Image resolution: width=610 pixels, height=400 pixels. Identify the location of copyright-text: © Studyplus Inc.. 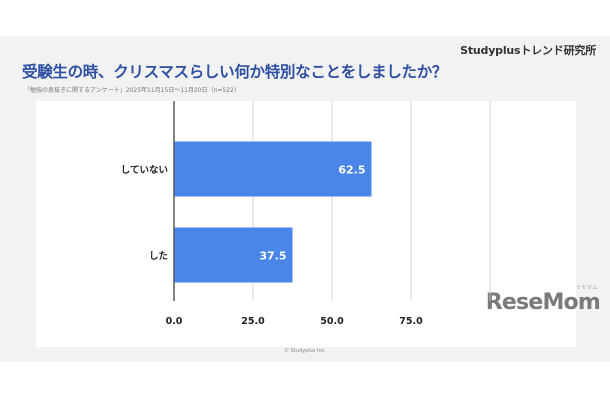
(305, 351).